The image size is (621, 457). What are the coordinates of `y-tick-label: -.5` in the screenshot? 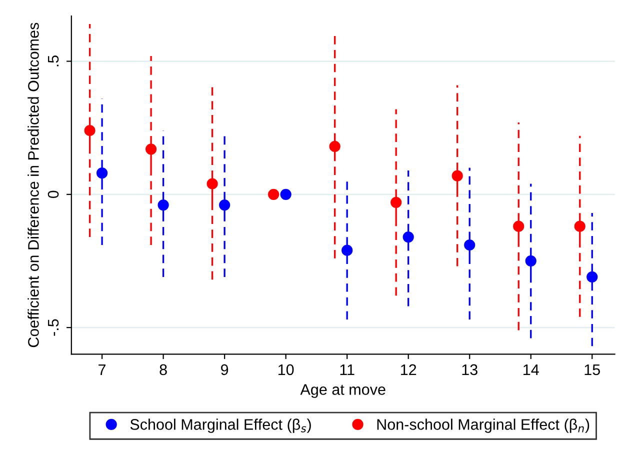 It's located at (53, 327).